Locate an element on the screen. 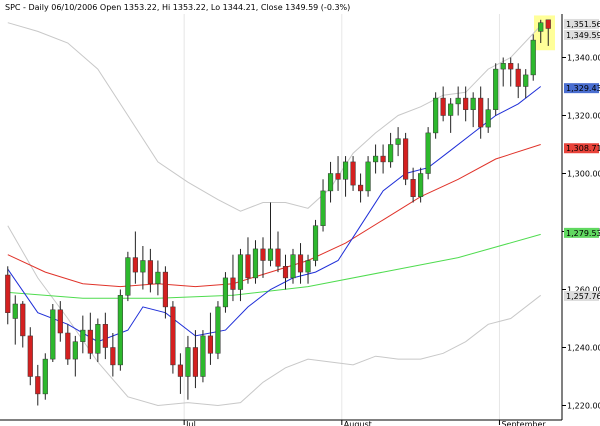  value-tag: 1,308.71 is located at coordinates (582, 148).